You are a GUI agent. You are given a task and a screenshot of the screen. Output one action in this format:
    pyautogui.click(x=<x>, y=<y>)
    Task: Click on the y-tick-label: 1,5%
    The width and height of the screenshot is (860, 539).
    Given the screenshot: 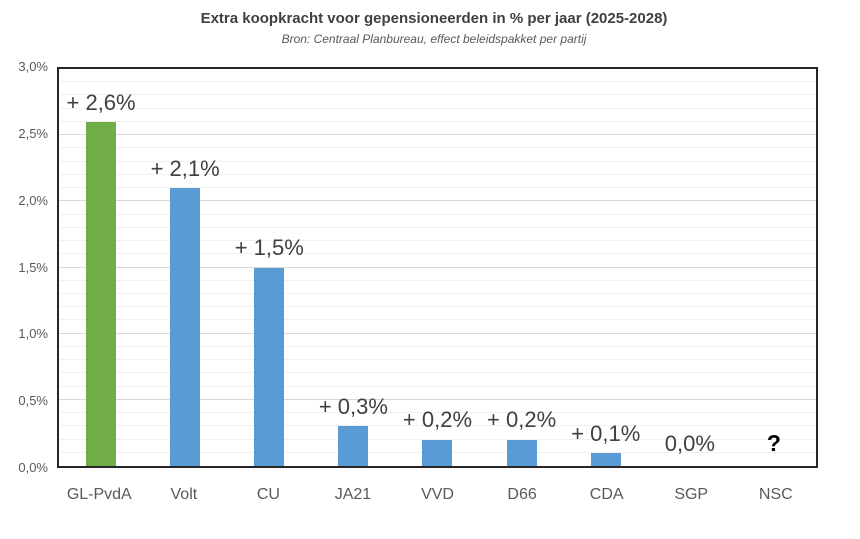 What is the action you would take?
    pyautogui.click(x=33, y=267)
    